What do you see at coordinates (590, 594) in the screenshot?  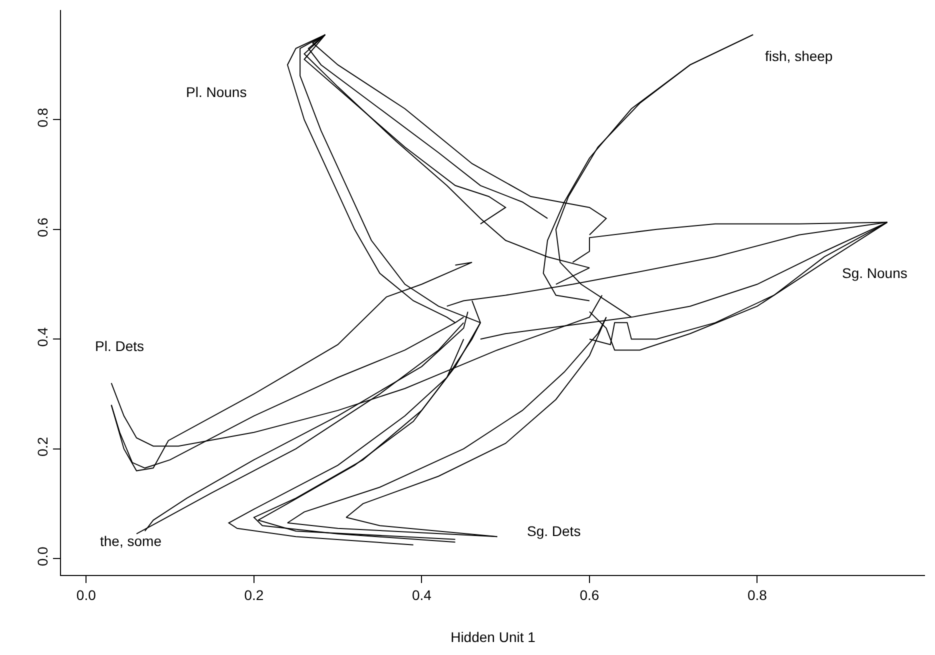 I see `x-tick-label: 0.6` at bounding box center [590, 594].